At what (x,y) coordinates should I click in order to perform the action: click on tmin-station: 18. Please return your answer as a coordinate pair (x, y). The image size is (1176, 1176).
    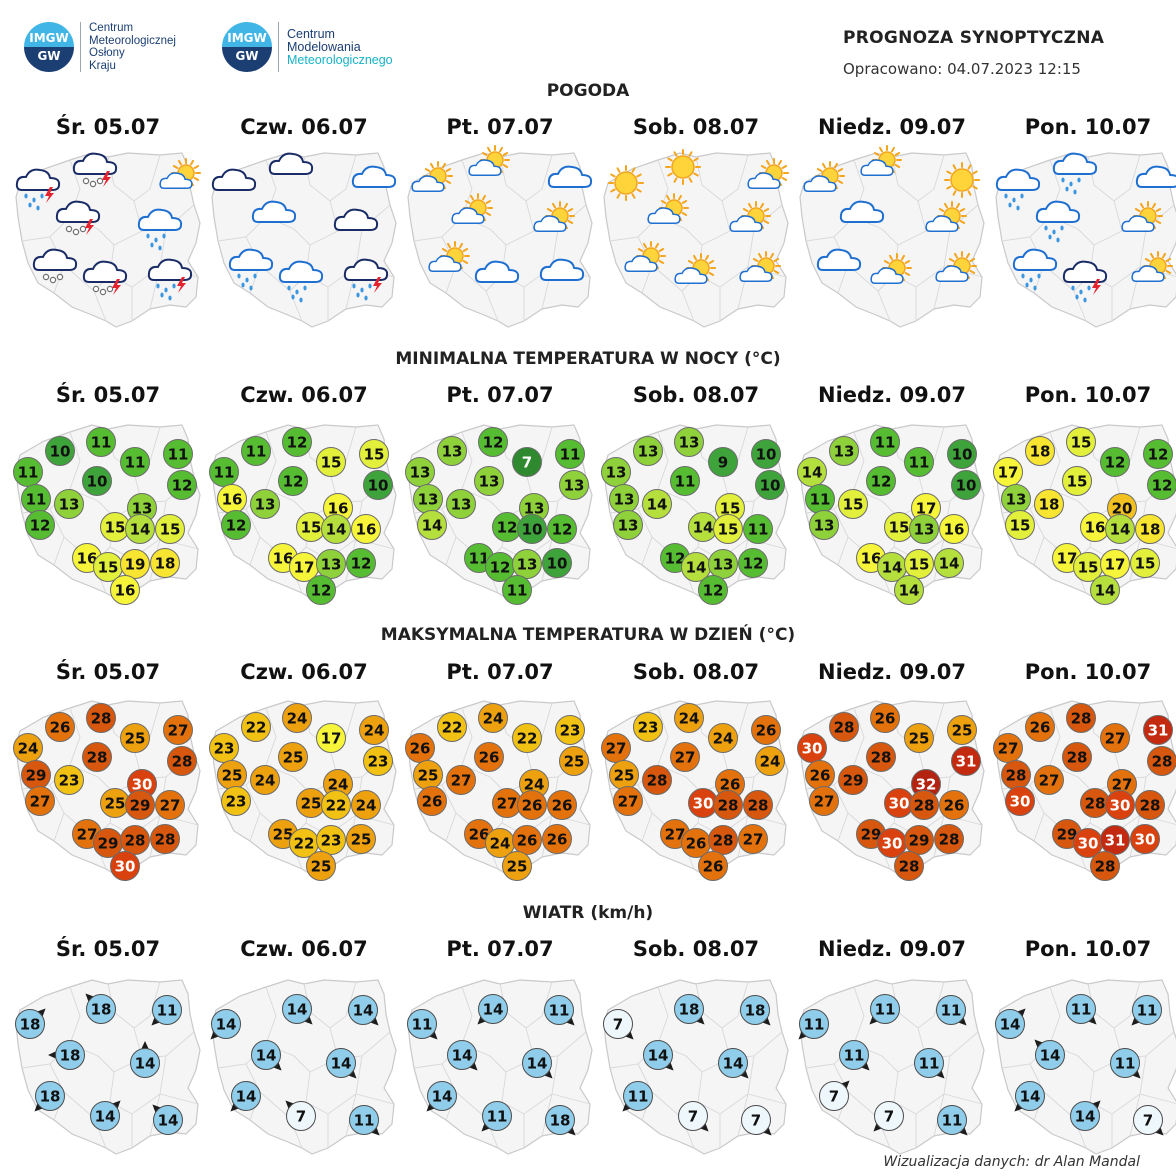
    Looking at the image, I should click on (1049, 504).